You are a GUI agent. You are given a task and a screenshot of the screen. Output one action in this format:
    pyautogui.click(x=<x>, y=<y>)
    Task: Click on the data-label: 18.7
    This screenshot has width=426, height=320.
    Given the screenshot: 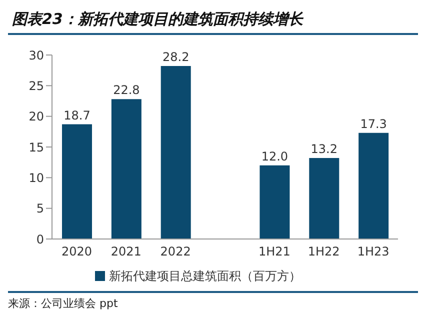 What is the action you would take?
    pyautogui.click(x=77, y=115)
    